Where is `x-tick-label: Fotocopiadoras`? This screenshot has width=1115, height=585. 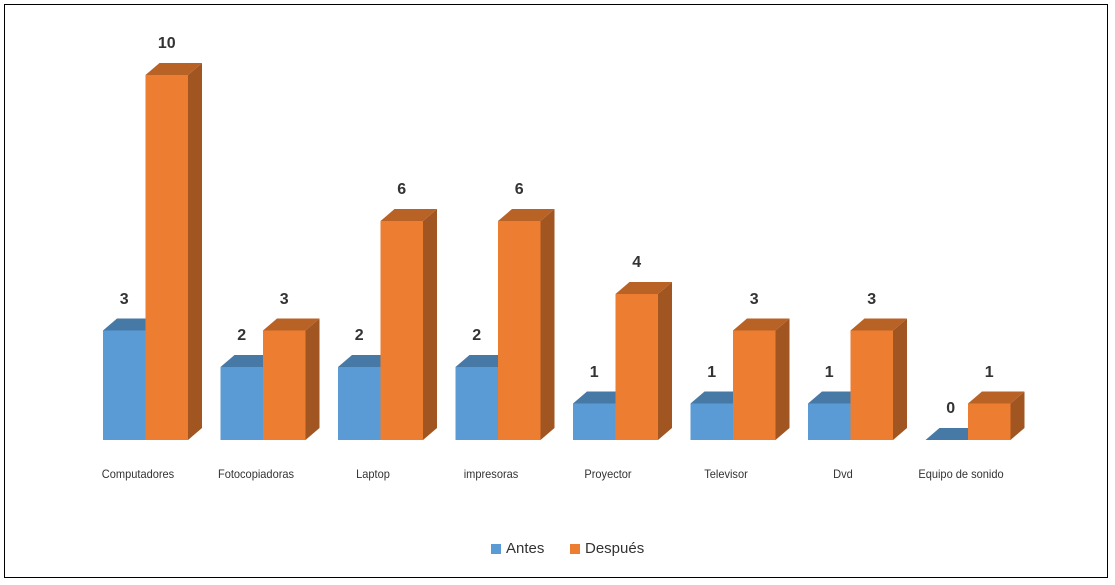 x-tick-label: Fotocopiadoras is located at coordinates (255, 474).